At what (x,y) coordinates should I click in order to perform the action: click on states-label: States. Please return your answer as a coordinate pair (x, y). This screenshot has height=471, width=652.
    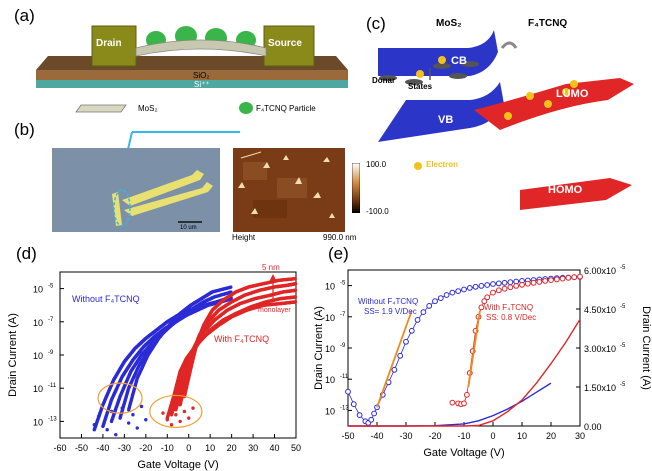
    Looking at the image, I should click on (420, 86).